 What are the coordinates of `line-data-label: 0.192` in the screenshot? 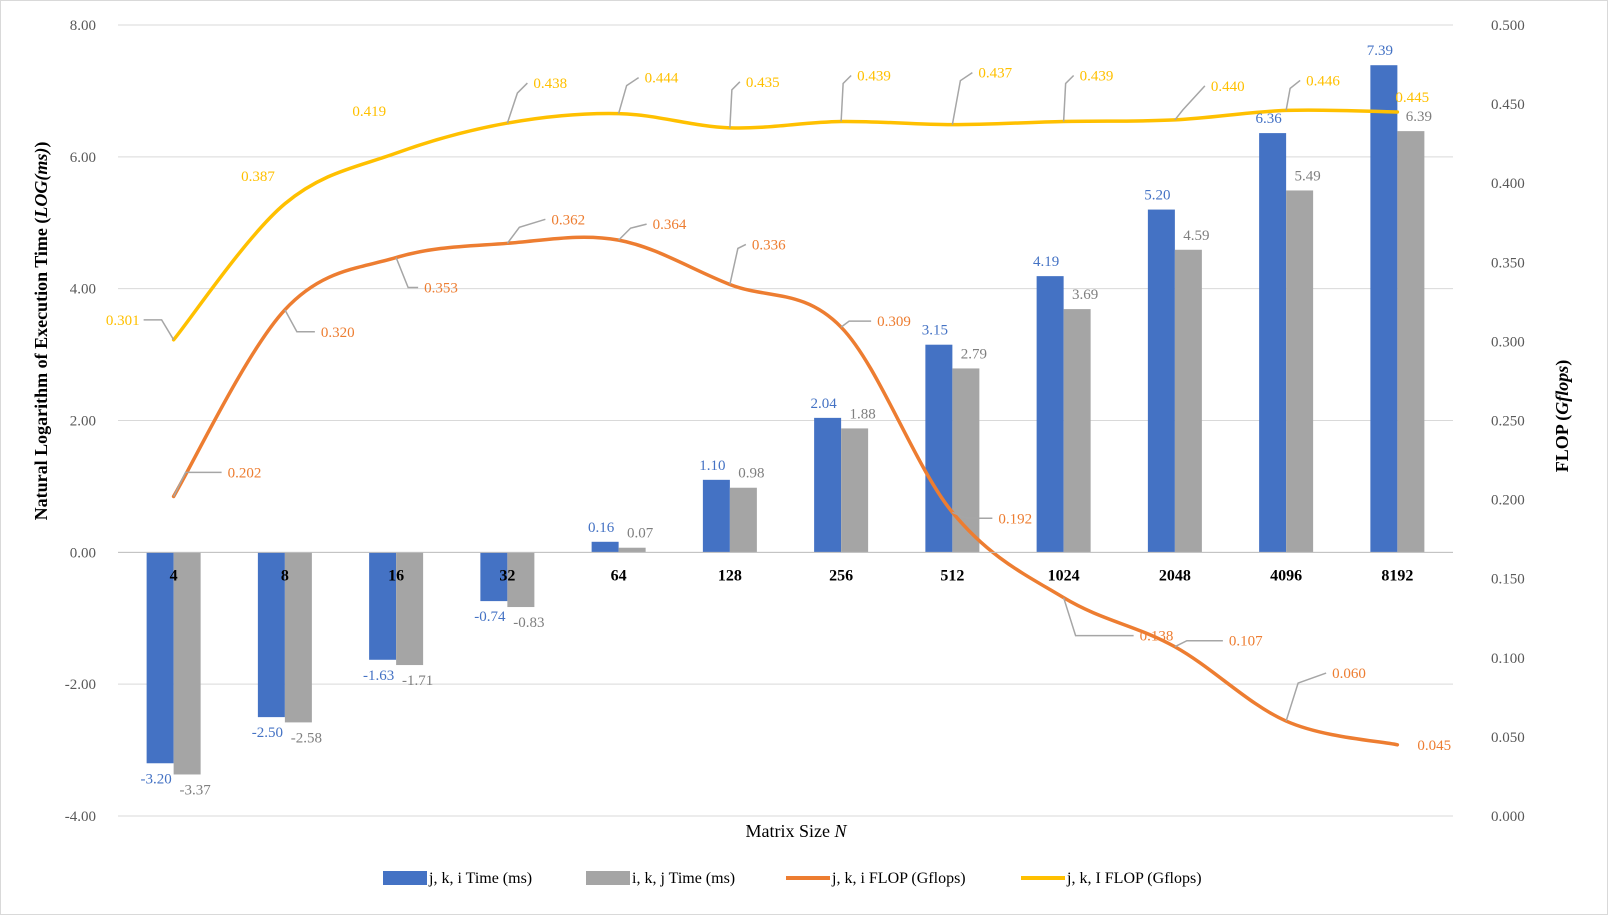 It's located at (1015, 519).